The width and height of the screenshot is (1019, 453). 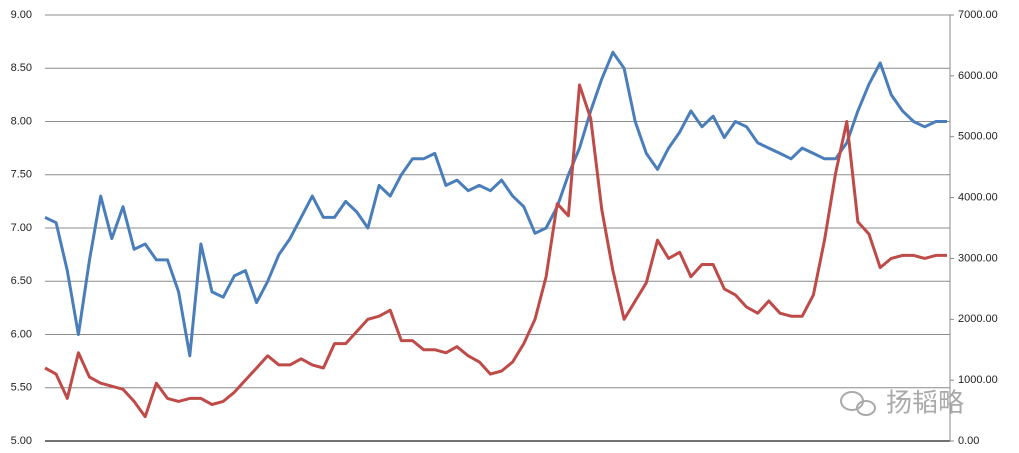 I want to click on y2-tick-label: 7000.00, so click(x=978, y=15).